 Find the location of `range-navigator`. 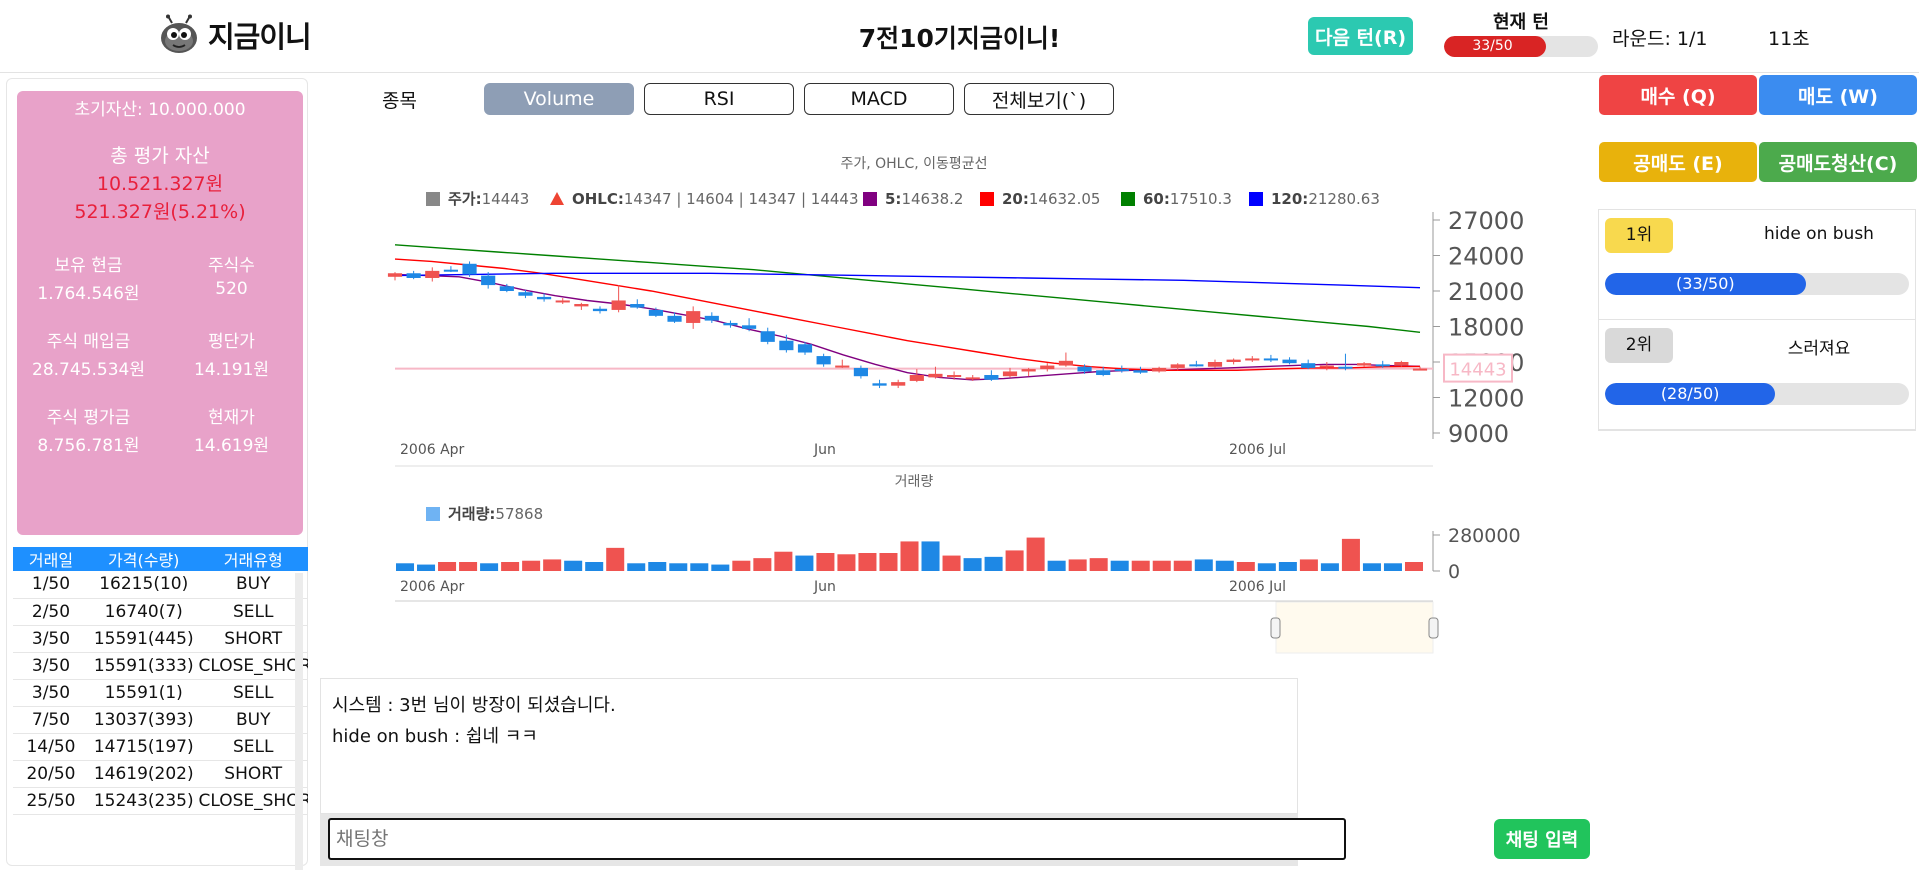

range-navigator is located at coordinates (917, 627).